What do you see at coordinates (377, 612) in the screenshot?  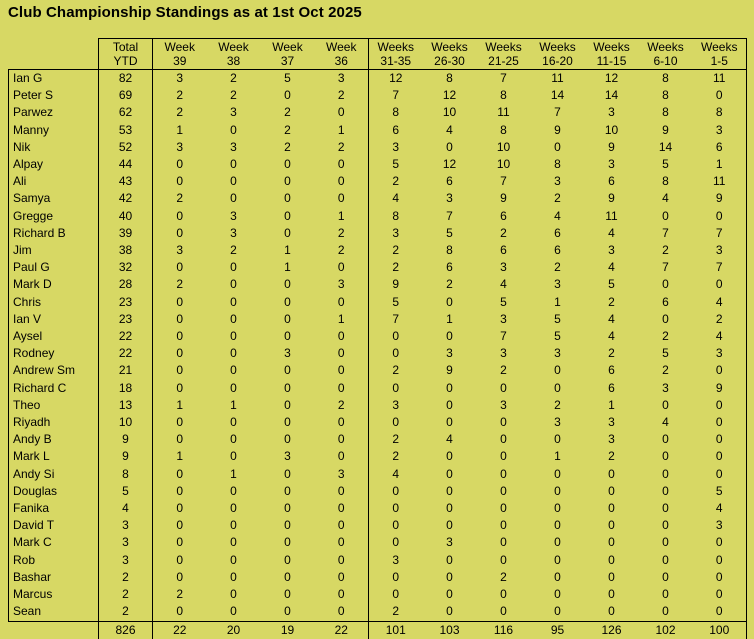 I see `table-row: Sean 2 0 0 0 0 2 0 0 0 0 0 0` at bounding box center [377, 612].